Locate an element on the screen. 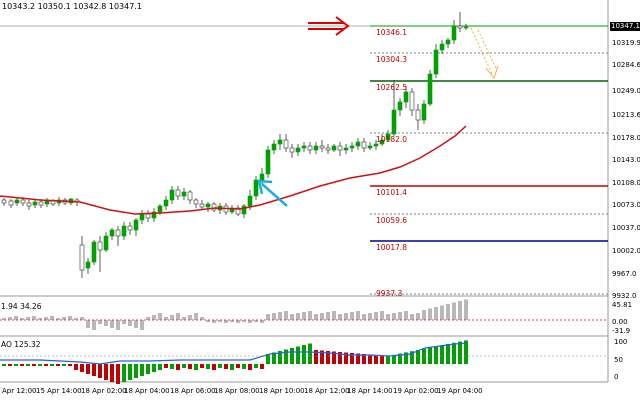  time-tick: 18 Apr 08:00 is located at coordinates (237, 391).